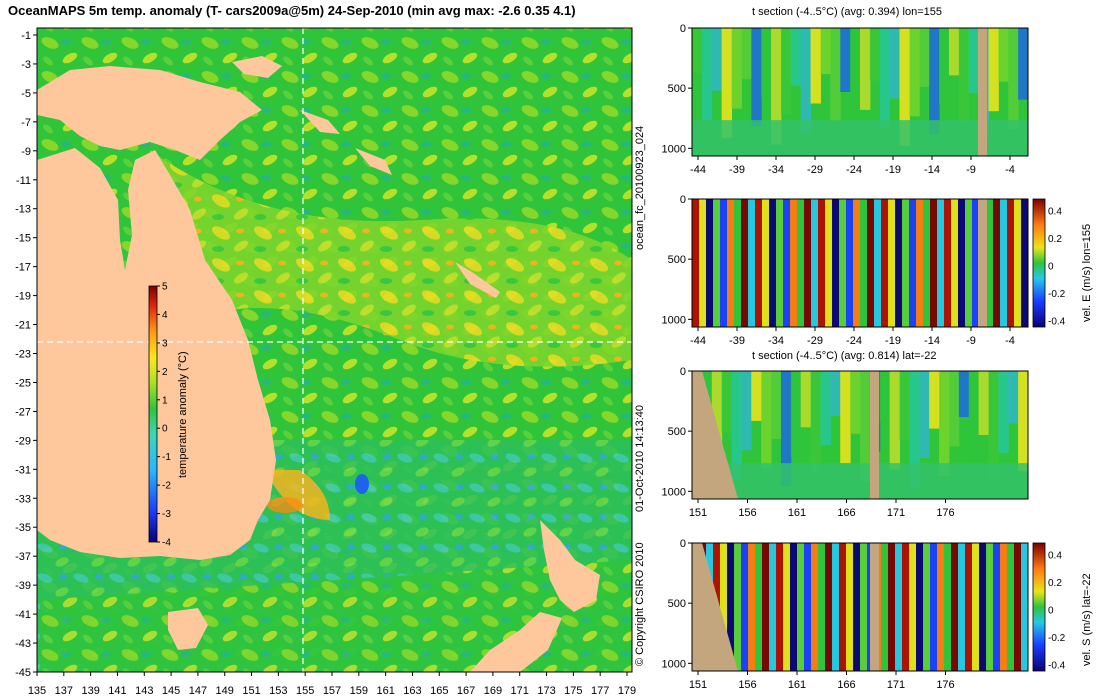  What do you see at coordinates (144, 691) in the screenshot?
I see `lon-tick-label: 143` at bounding box center [144, 691].